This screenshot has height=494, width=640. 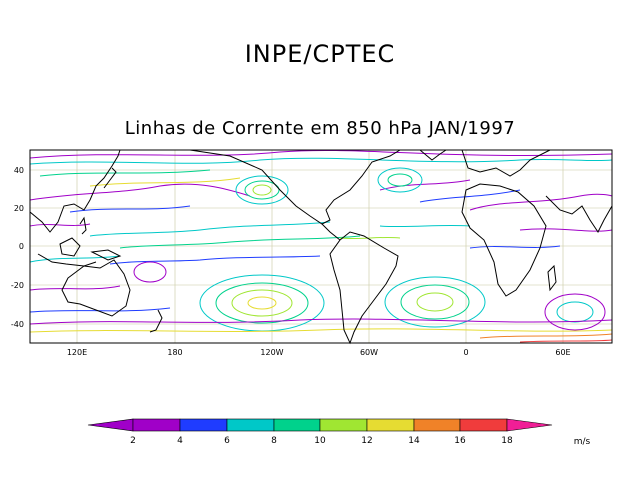 What do you see at coordinates (552, 278) in the screenshot?
I see `coast-madagascar` at bounding box center [552, 278].